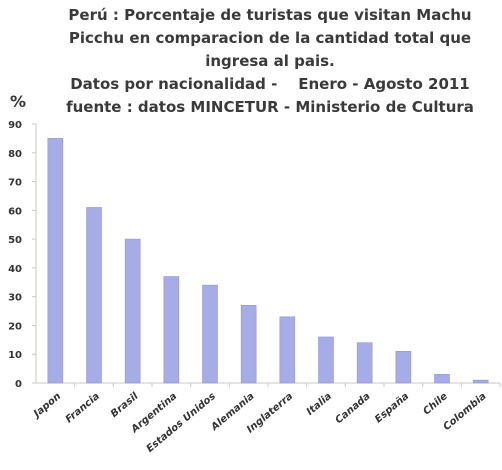  What do you see at coordinates (132, 311) in the screenshot?
I see `bar-brasil` at bounding box center [132, 311].